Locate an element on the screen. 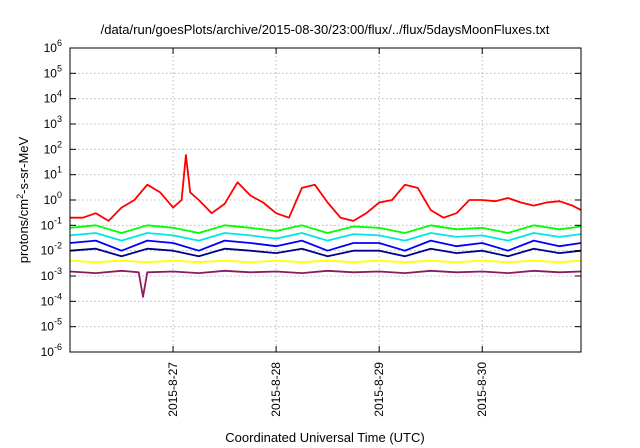  y-tick-label: 10⁻¹ is located at coordinates (51, 223).